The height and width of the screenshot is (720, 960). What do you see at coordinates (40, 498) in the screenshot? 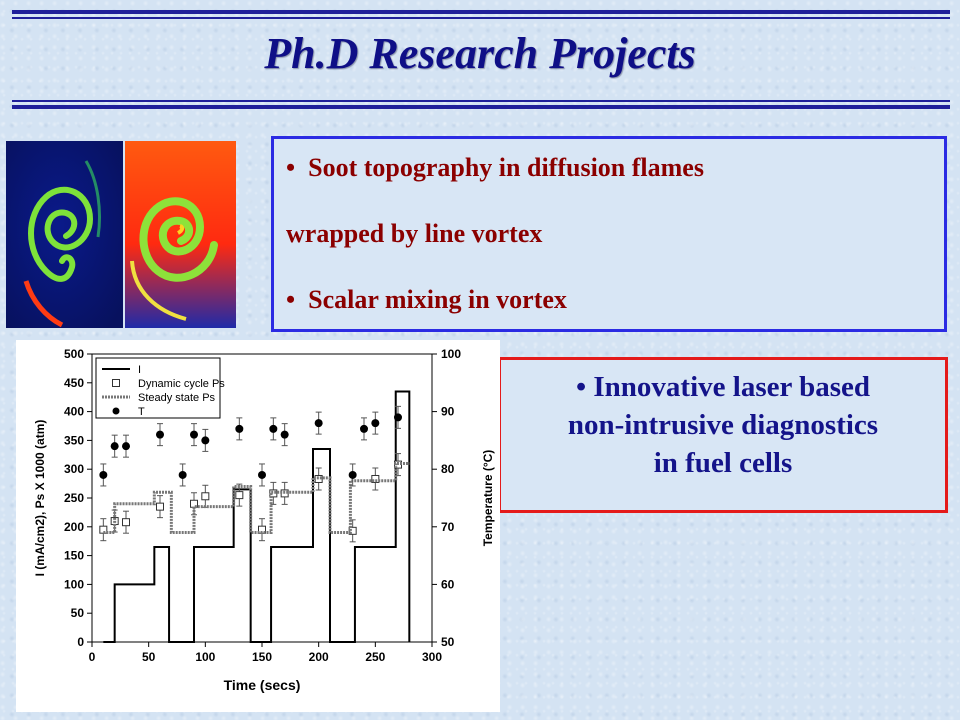
I see `y-left-axis-label: I (mA/cm2), Ps X 1000 (atm)` at bounding box center [40, 498].